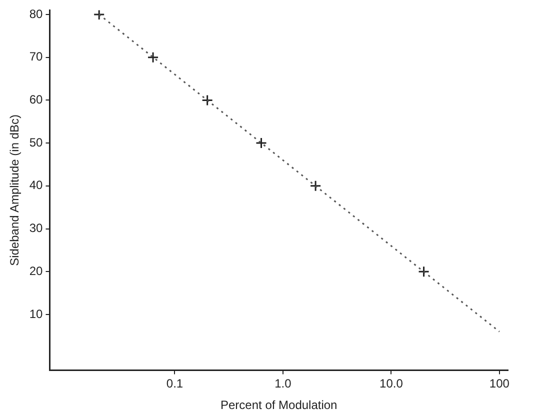 The image size is (538, 419). What do you see at coordinates (36, 99) in the screenshot?
I see `y-tick-label: 60` at bounding box center [36, 99].